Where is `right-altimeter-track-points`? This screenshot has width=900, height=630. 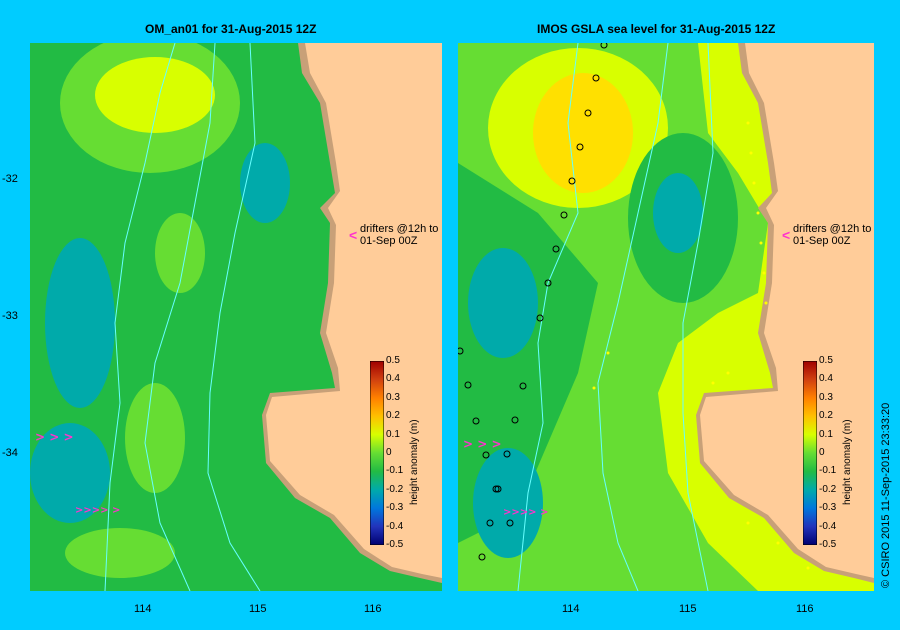 right-altimeter-track-points is located at coordinates (533, 302).